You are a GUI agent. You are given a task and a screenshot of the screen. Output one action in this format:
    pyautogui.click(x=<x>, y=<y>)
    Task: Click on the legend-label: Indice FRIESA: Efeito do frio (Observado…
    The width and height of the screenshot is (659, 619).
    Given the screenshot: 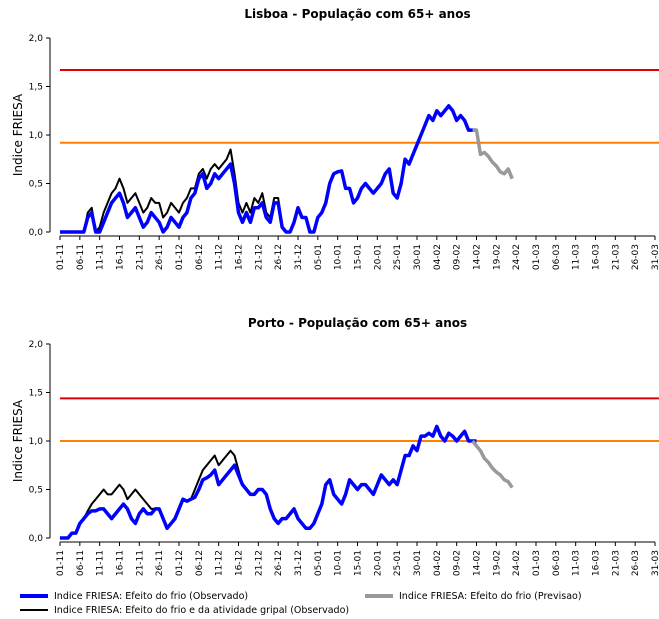 What is the action you would take?
    pyautogui.click(x=151, y=596)
    